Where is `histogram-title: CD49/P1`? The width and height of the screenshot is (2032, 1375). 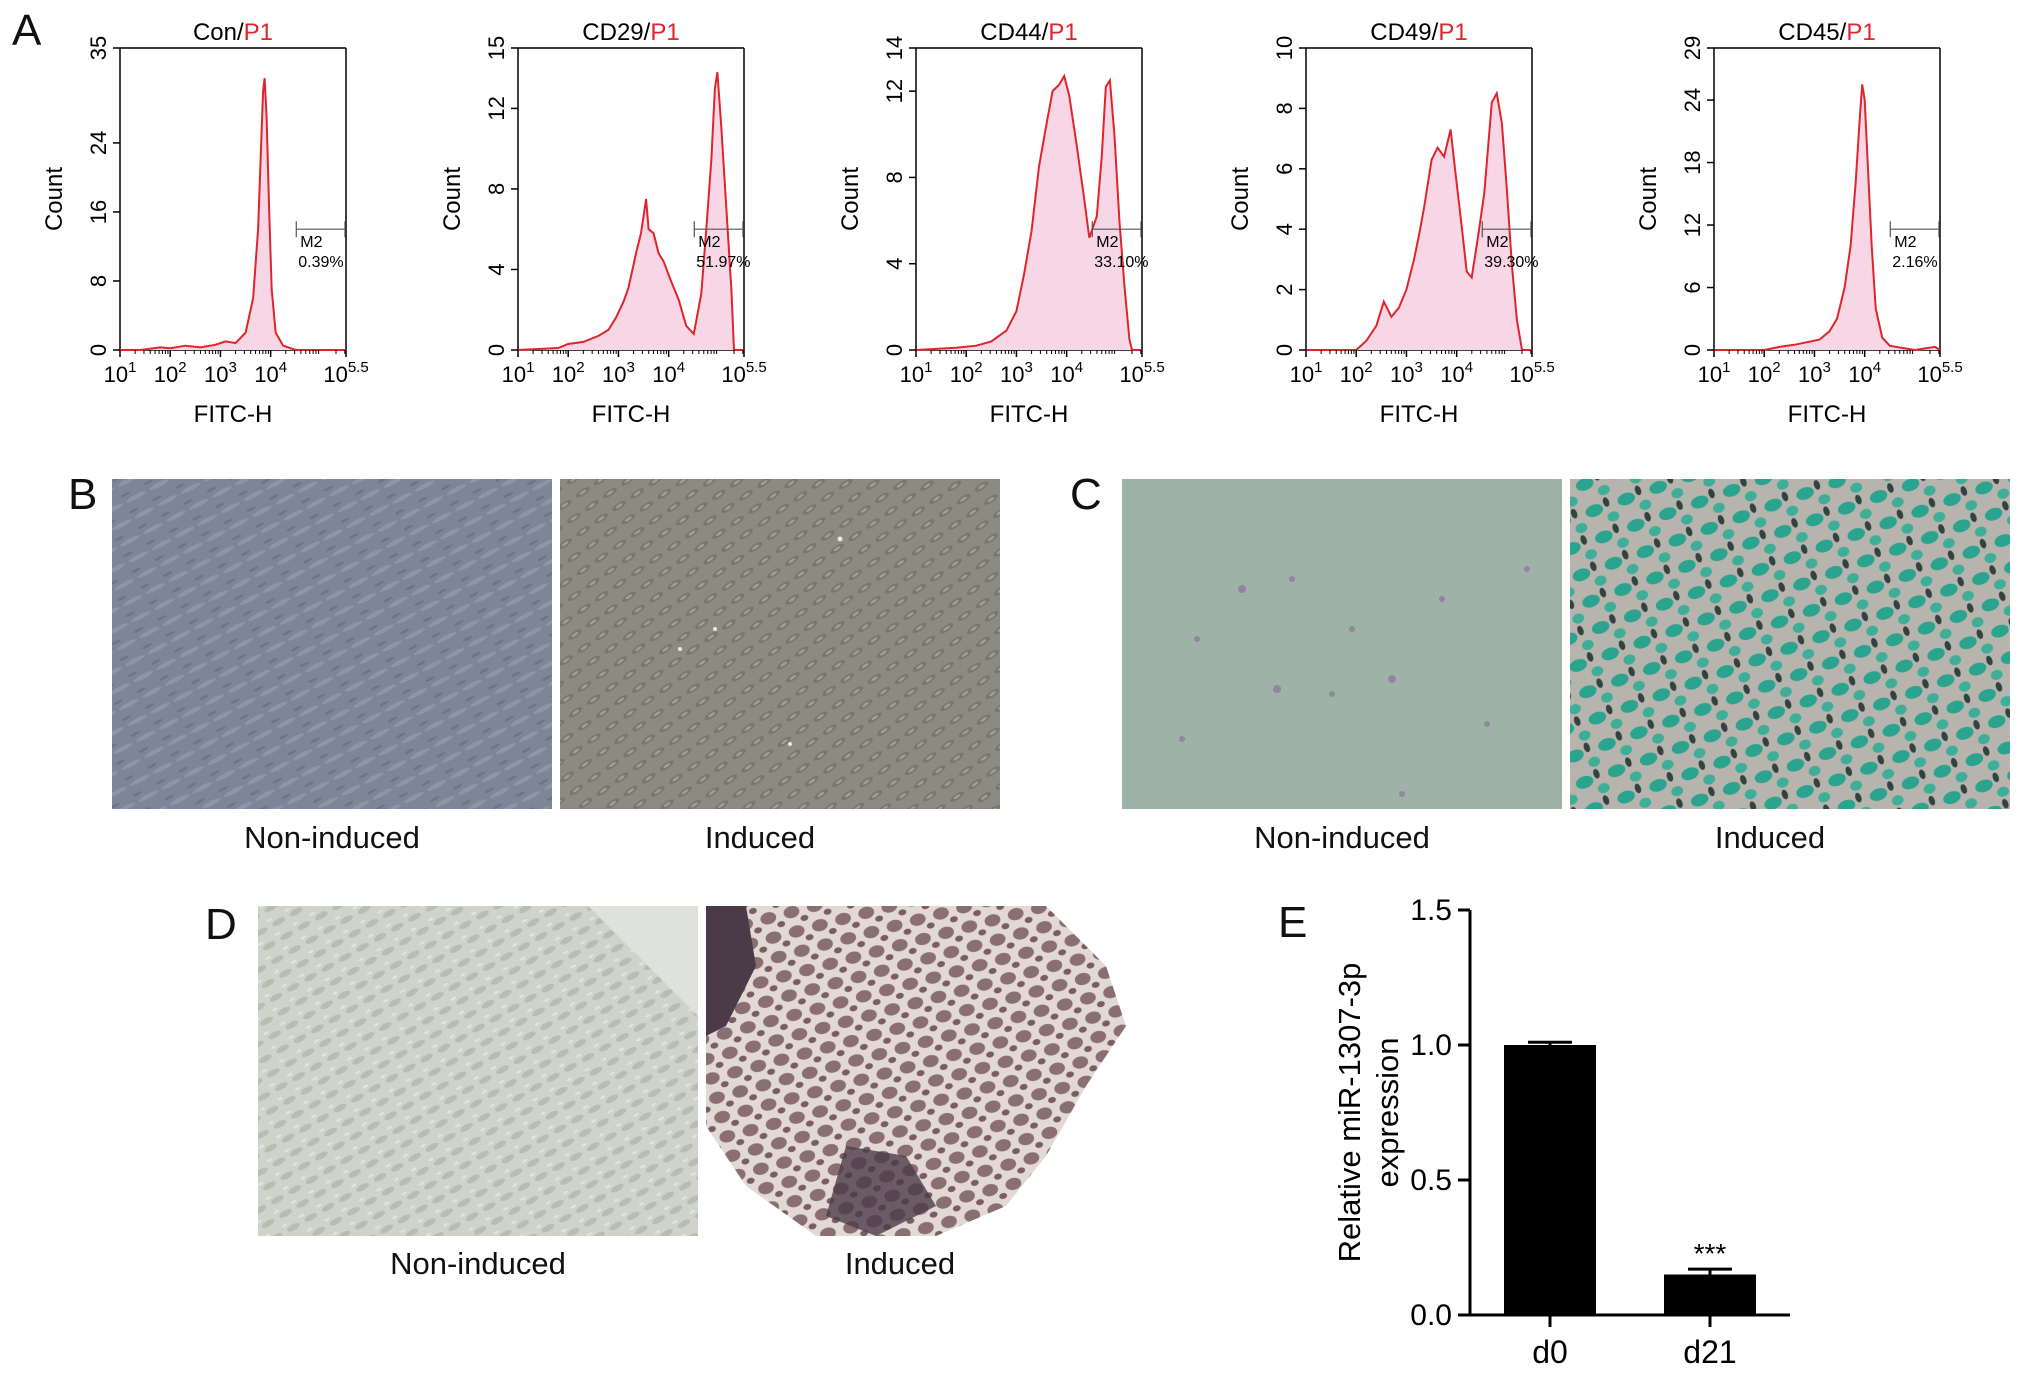
histogram-title: CD49/P1 is located at coordinates (1418, 33).